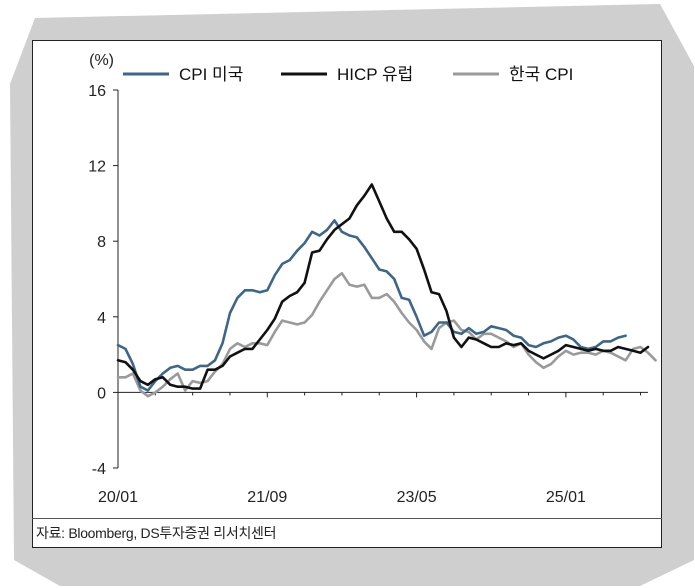  What do you see at coordinates (566, 497) in the screenshot?
I see `x-tick-label: 25/01` at bounding box center [566, 497].